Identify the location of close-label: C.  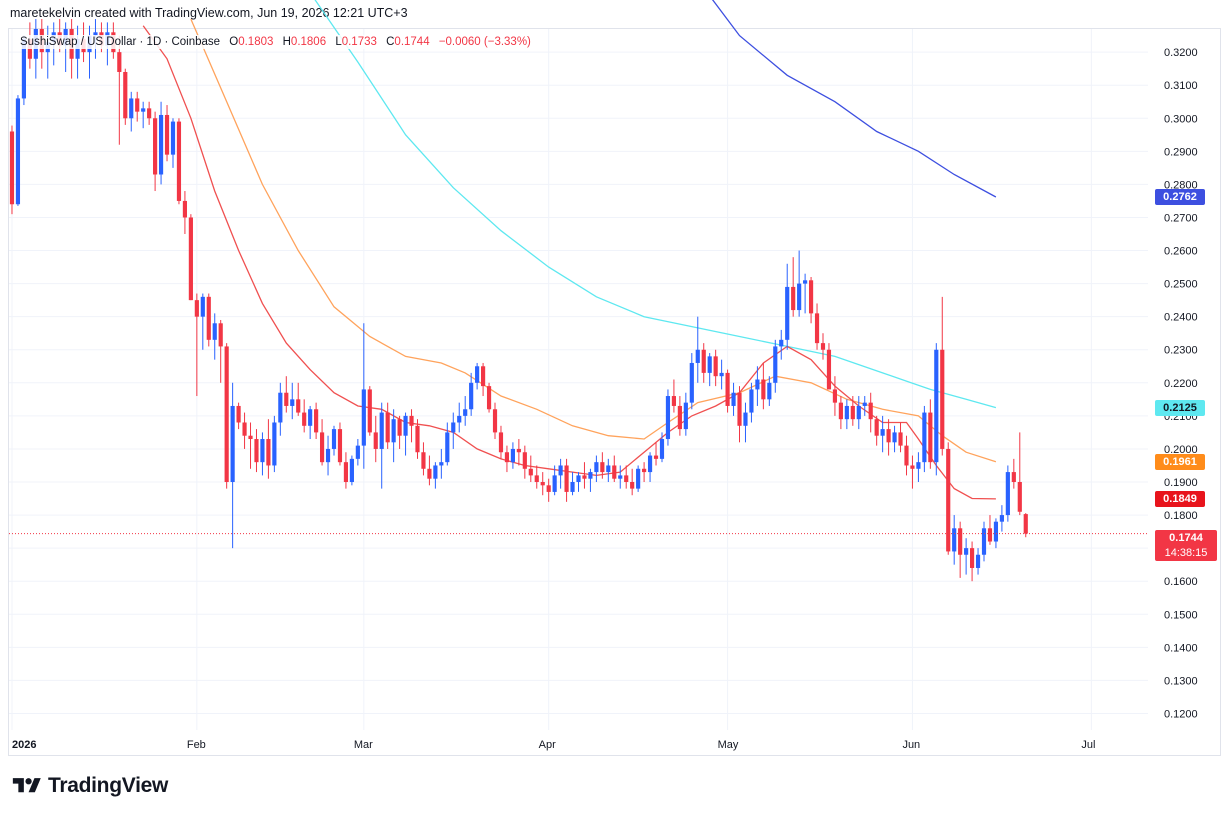
(390, 42).